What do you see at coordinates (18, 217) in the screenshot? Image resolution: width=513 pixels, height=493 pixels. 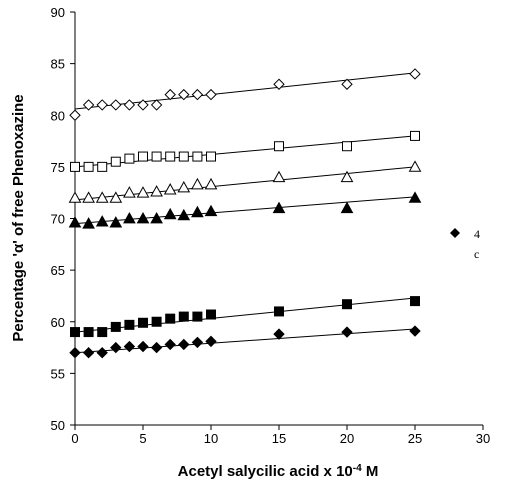 I see `y-axis-title: Percentage 'α' of free Phenoxazine` at bounding box center [18, 217].